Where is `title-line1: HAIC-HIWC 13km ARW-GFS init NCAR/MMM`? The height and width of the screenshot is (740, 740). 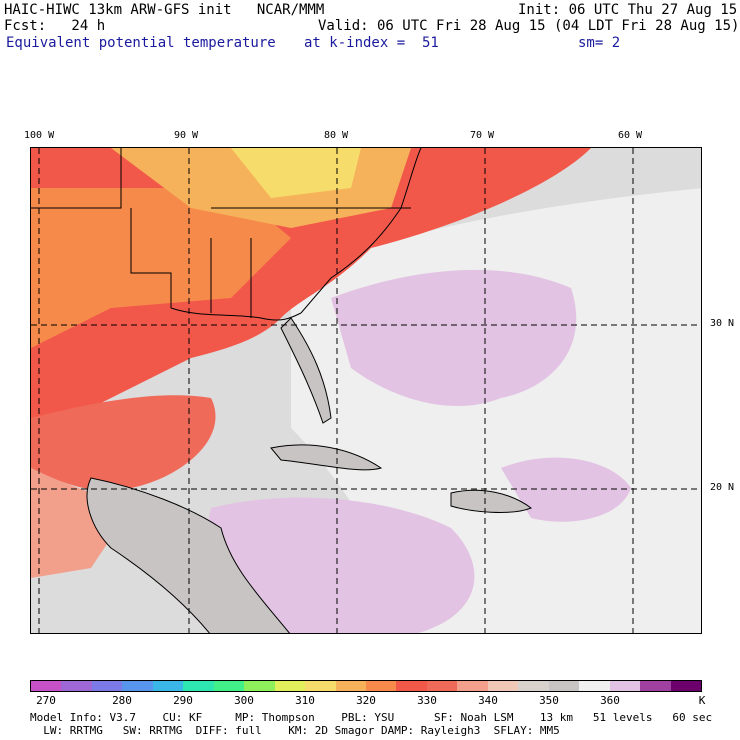
title-line1: HAIC-HIWC 13km ARW-GFS init NCAR/MMM is located at coordinates (164, 10).